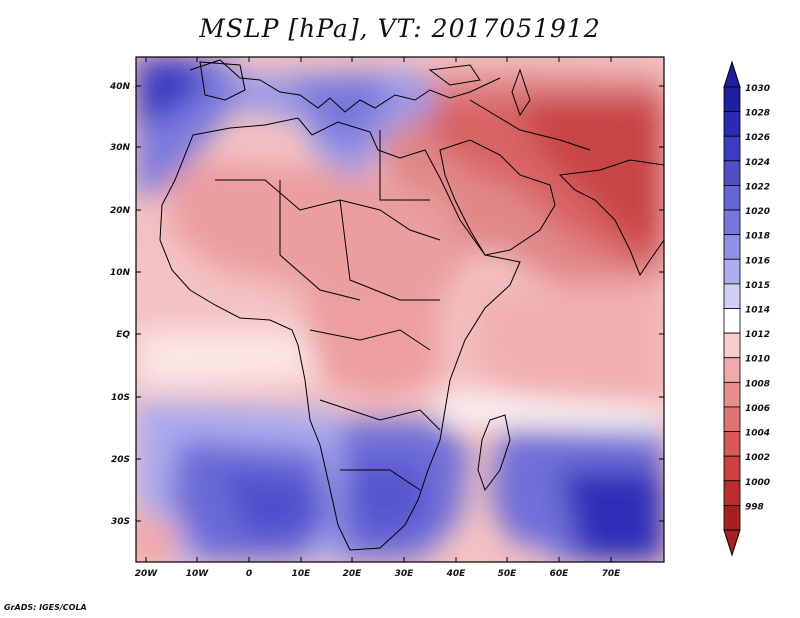 The width and height of the screenshot is (800, 618). Describe the element at coordinates (45, 607) in the screenshot. I see `credit-text: GrADS: IGES/COLA` at that location.